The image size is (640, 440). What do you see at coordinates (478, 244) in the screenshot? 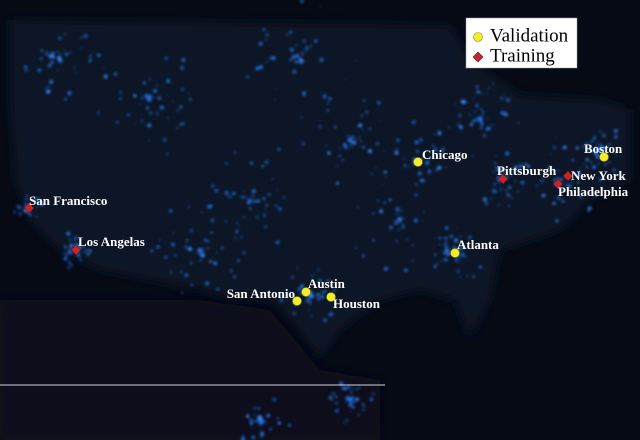
I see `city-label: Atlanta` at bounding box center [478, 244].